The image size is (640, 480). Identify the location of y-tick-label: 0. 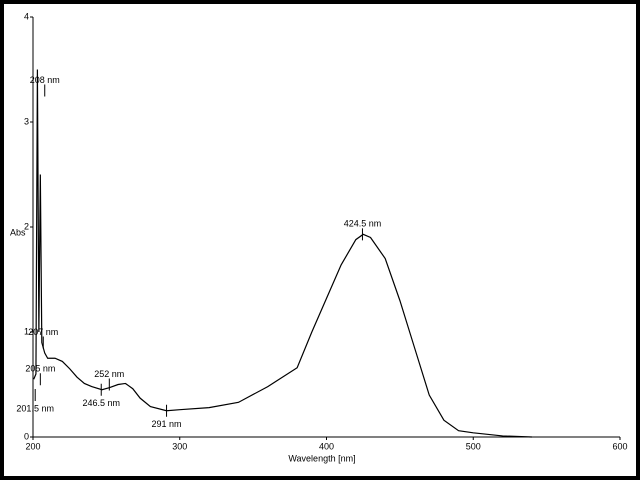
(26, 436).